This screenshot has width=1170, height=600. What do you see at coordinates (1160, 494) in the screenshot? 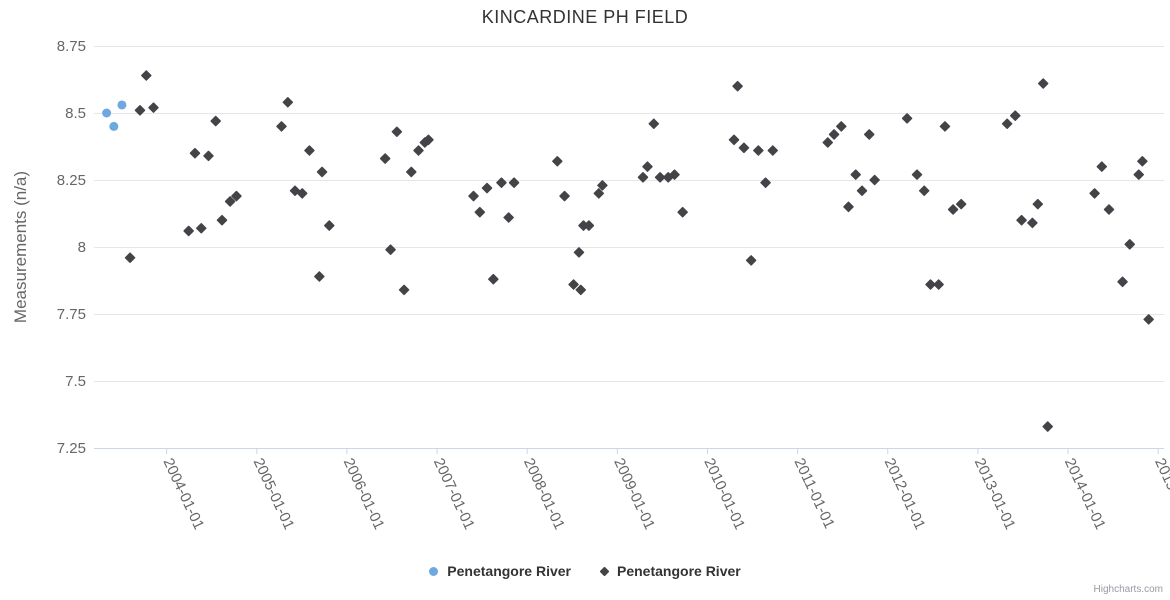
I see `x-axis-tick-label: 2015-01-01` at bounding box center [1160, 494].